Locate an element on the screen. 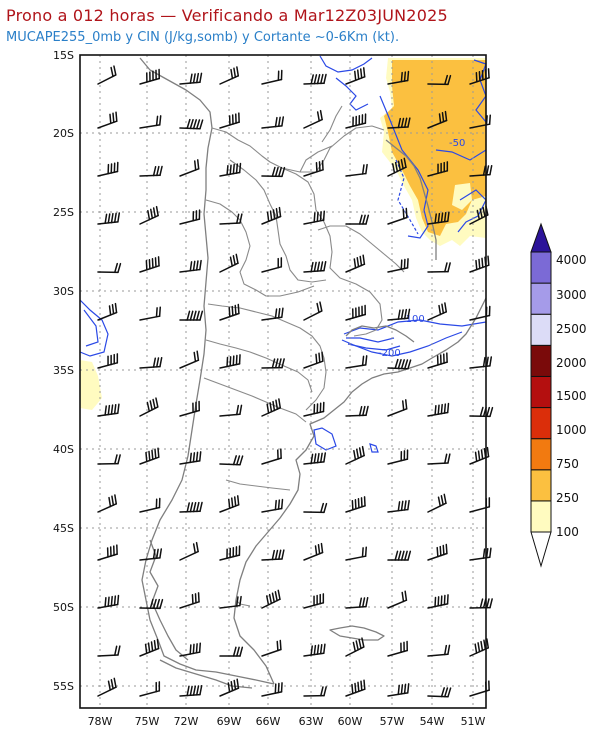  lon-label: 51W is located at coordinates (473, 721).